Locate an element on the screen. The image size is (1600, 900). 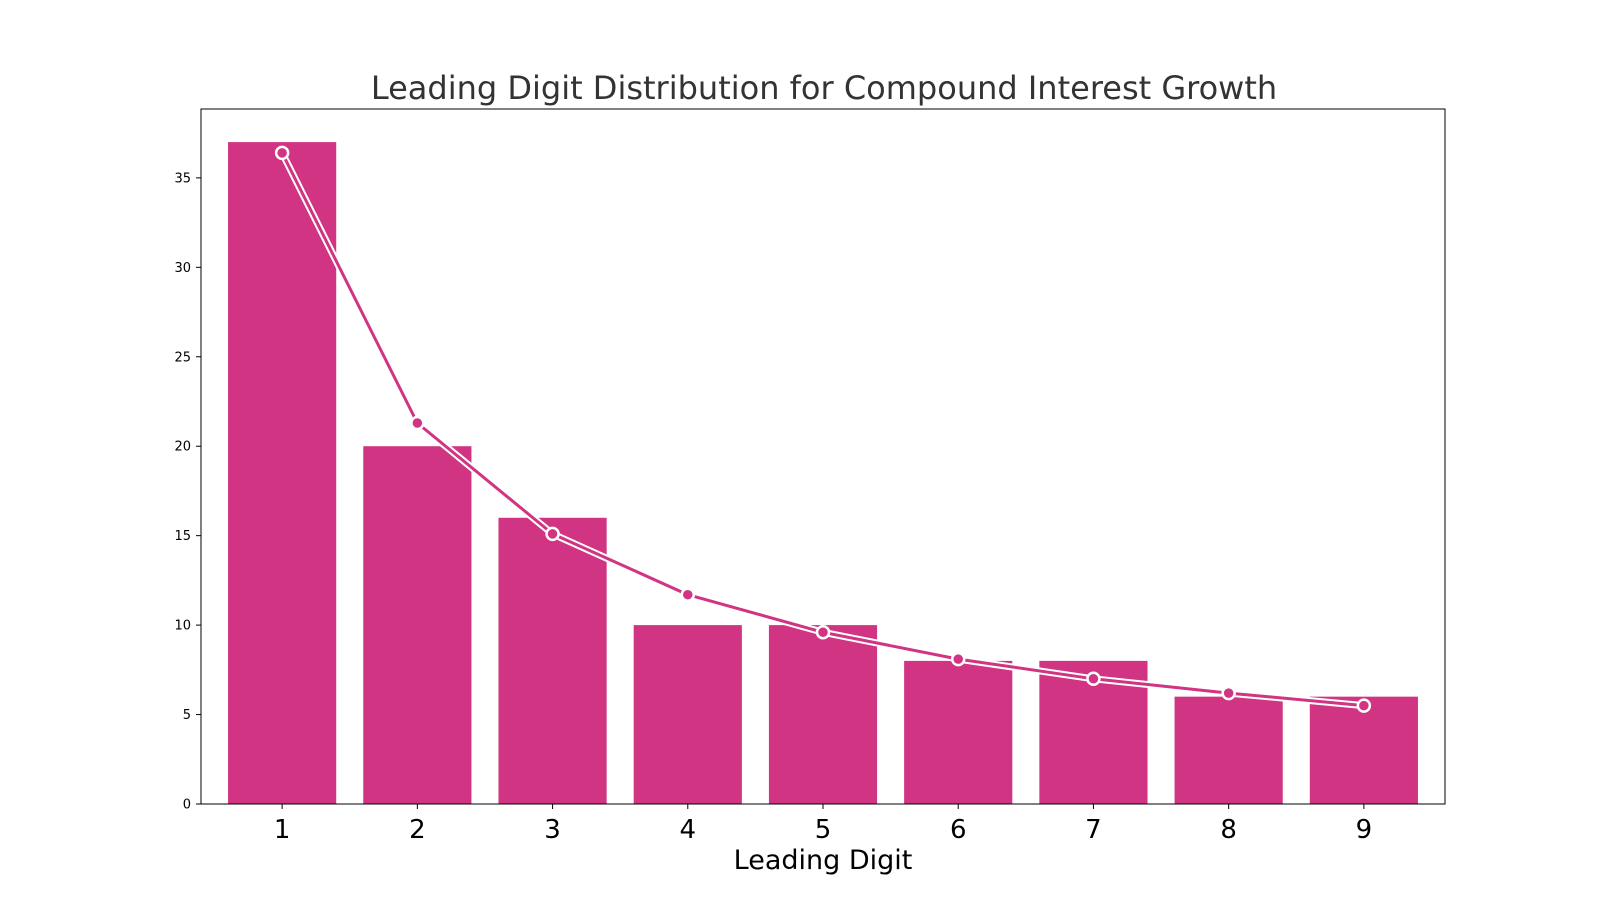
y-tick-label: 0 is located at coordinates (187, 805).